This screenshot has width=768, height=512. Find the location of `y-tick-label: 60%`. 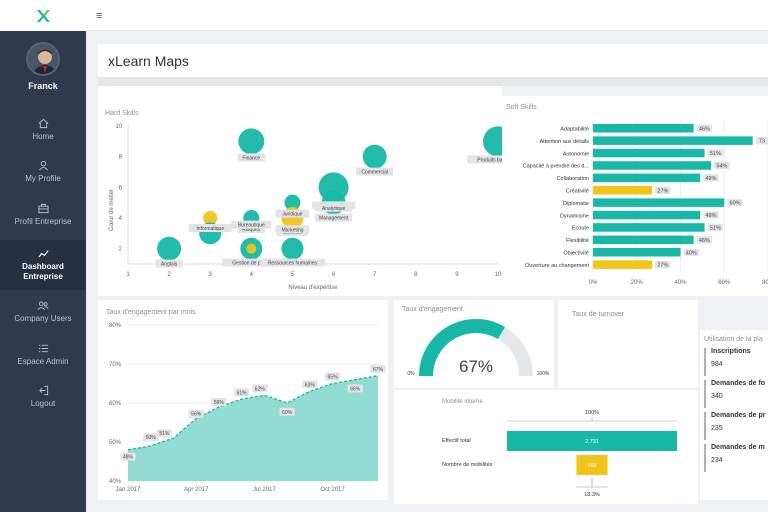

y-tick-label: 60% is located at coordinates (115, 404).